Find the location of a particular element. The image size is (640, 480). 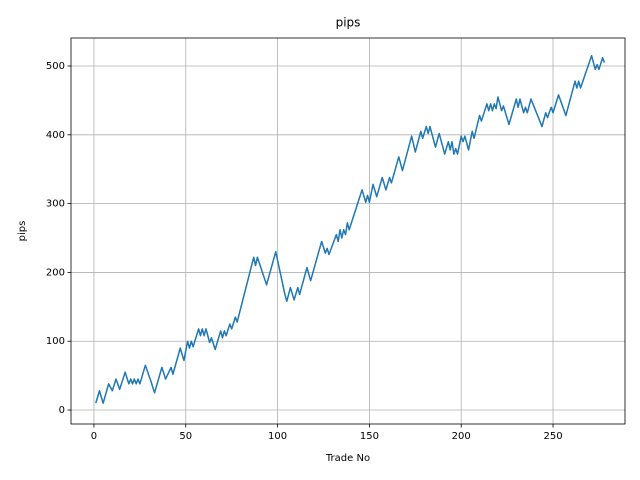

y-tick-label: 300 is located at coordinates (55, 204).